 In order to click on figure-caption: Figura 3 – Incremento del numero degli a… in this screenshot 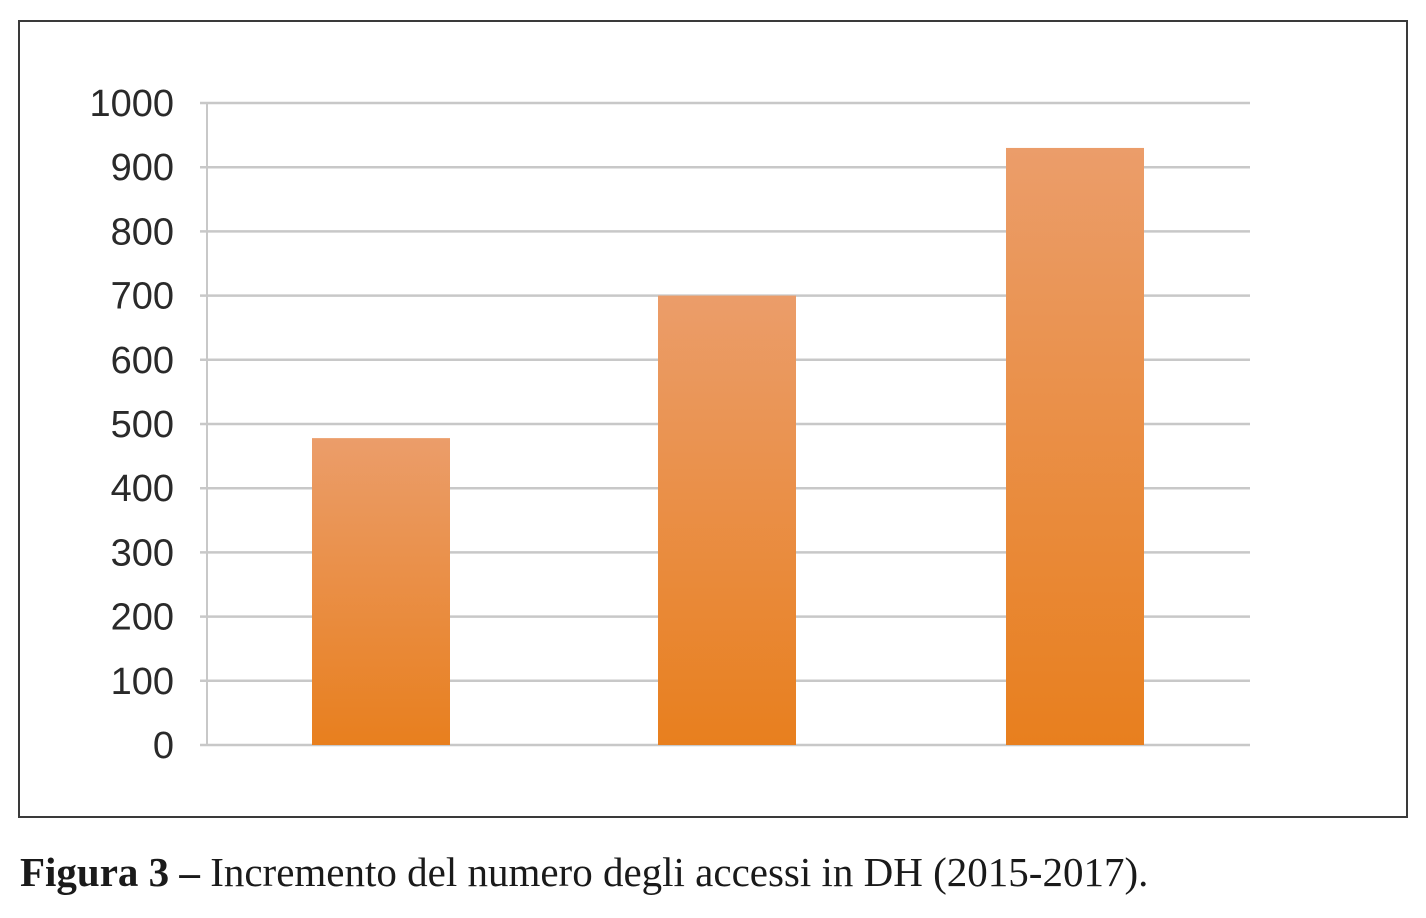, I will do `click(715, 872)`.